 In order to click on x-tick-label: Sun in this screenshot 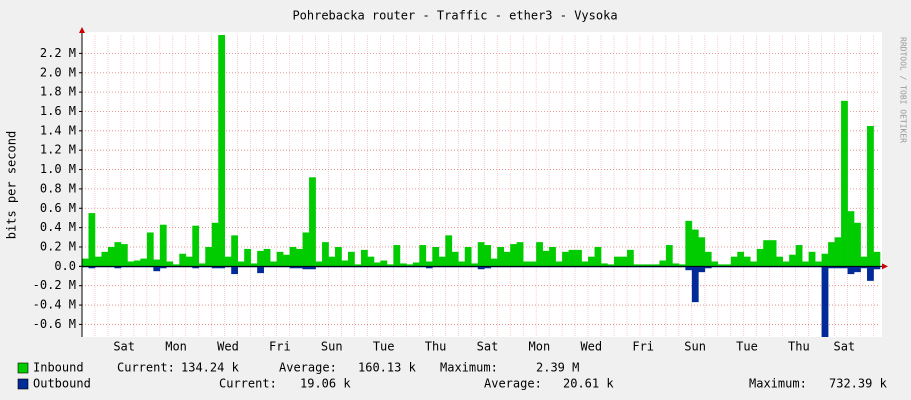, I will do `click(332, 347)`.